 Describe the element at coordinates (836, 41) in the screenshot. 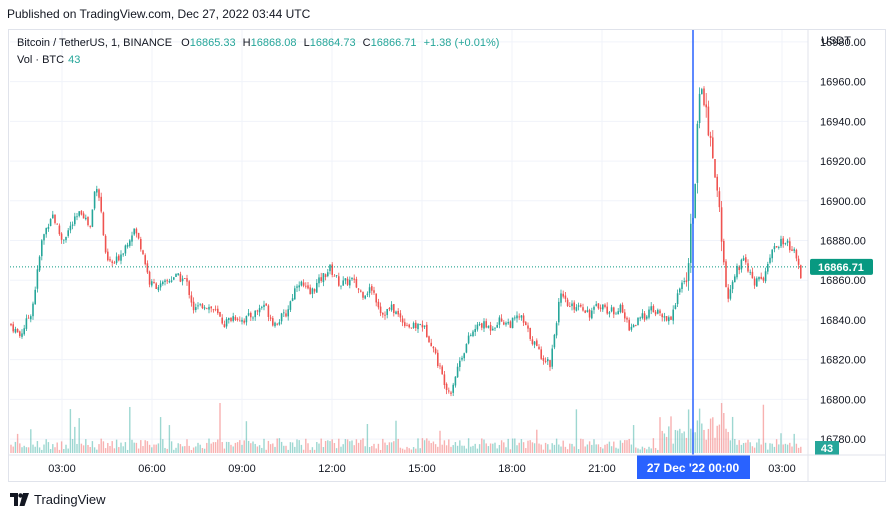

I see `currency-label: USDT` at that location.